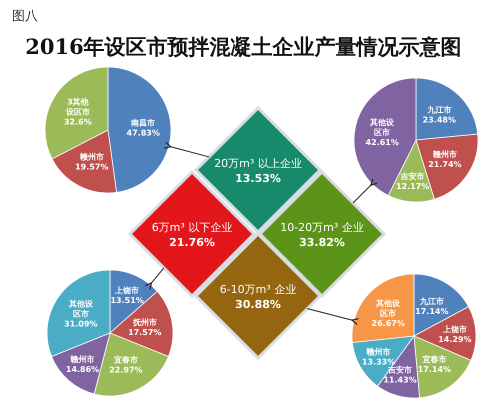 Image resolution: width=487 pixels, height=401 pixels. Describe the element at coordinates (143, 123) in the screenshot. I see `slice-label: 南昌市` at that location.